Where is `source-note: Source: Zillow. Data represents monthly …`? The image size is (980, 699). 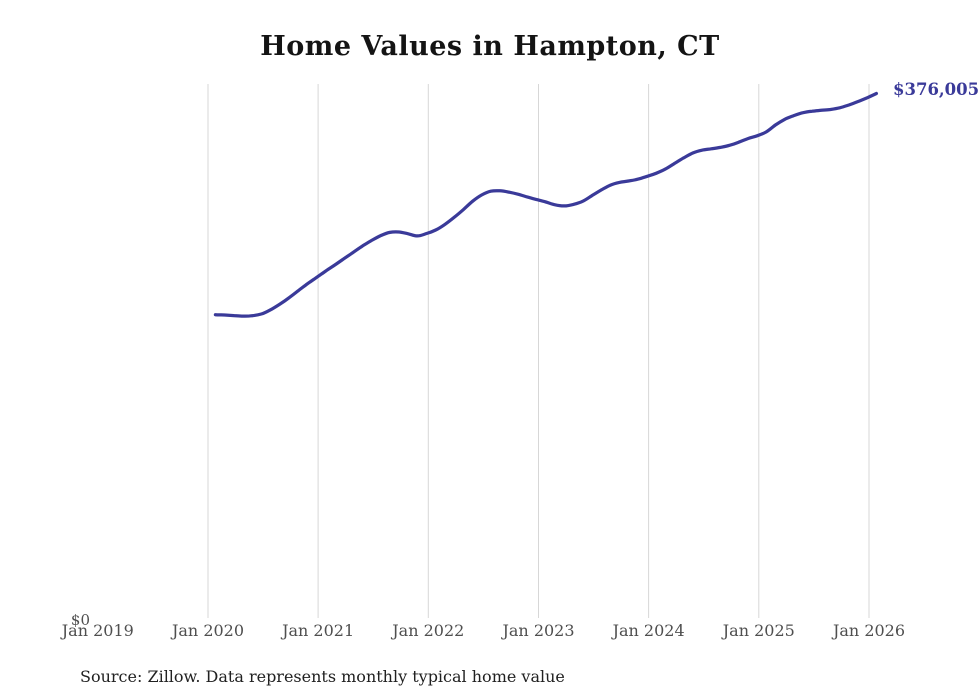
source-note: Source: Zillow. Data represents monthly … is located at coordinates (322, 676).